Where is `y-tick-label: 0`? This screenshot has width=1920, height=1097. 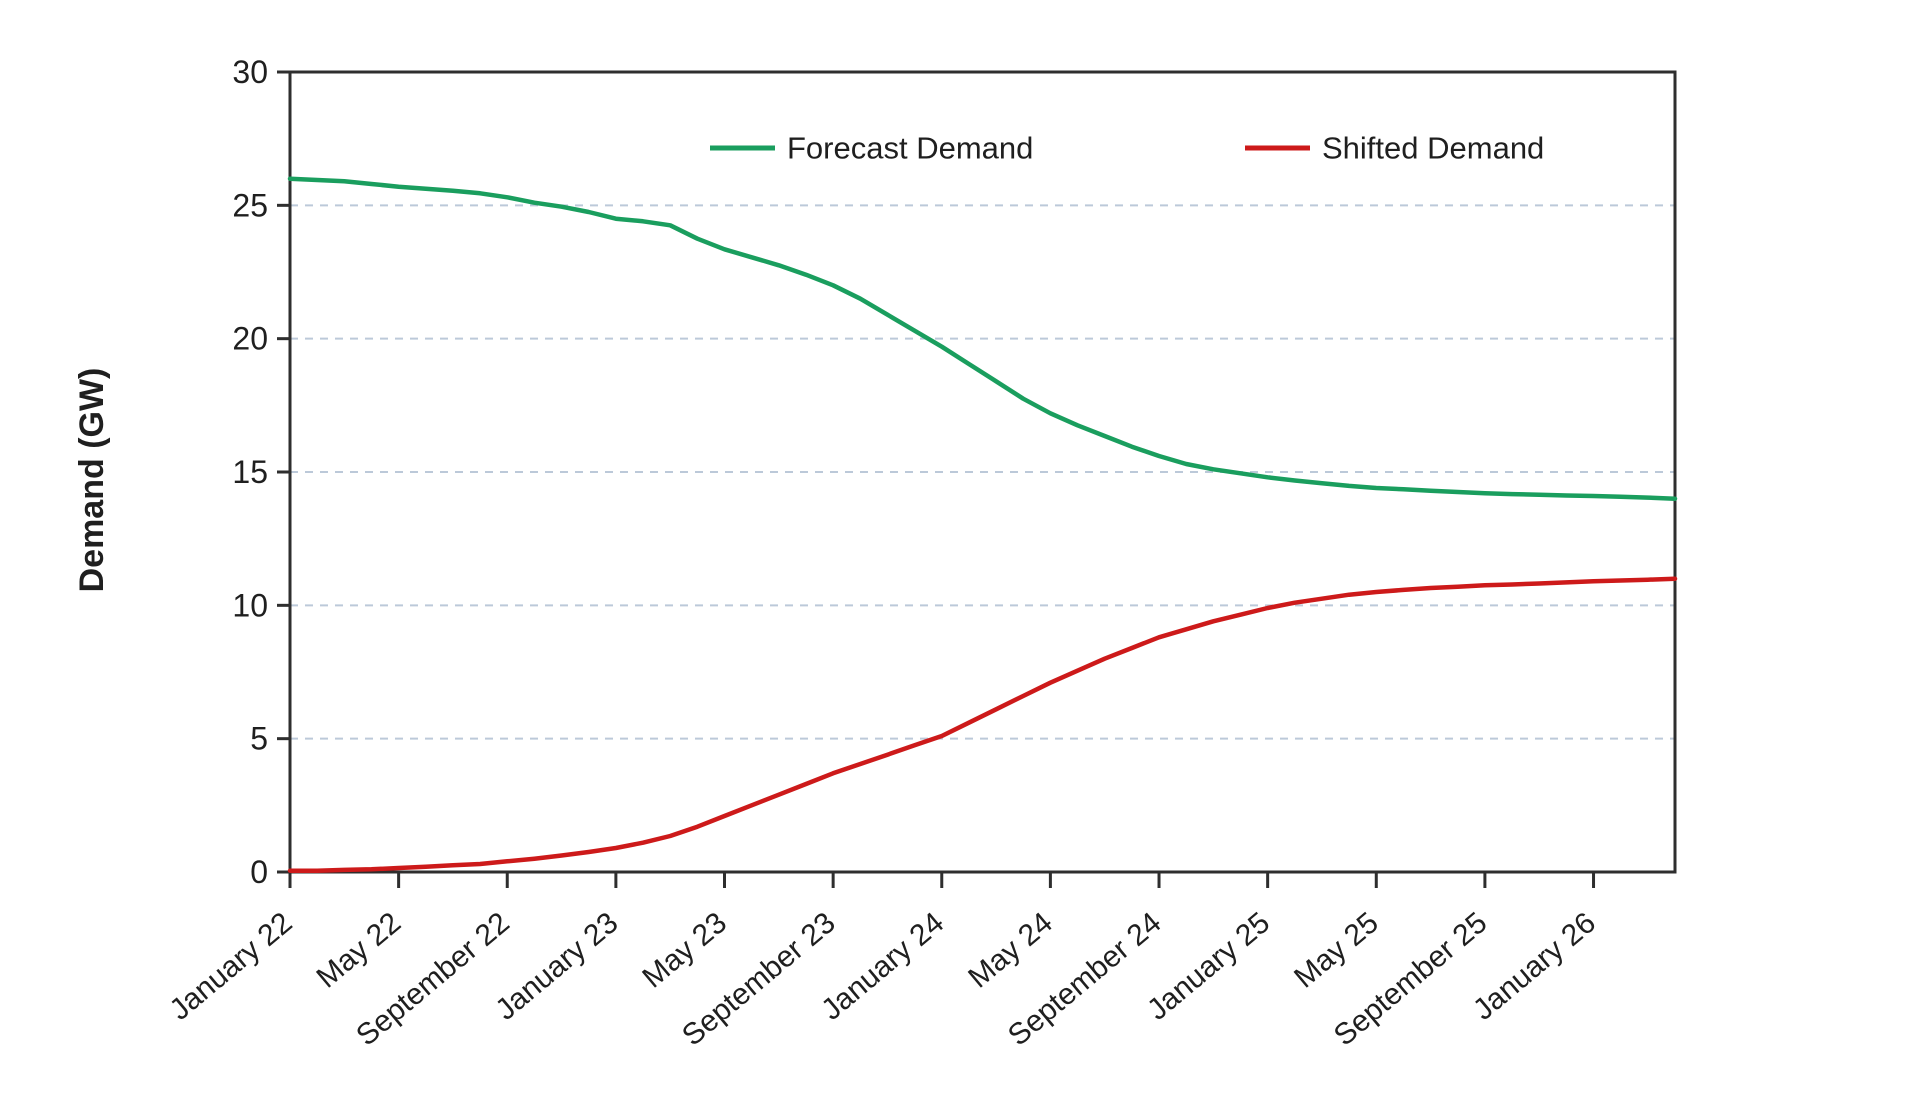
y-tick-label: 0 is located at coordinates (259, 872).